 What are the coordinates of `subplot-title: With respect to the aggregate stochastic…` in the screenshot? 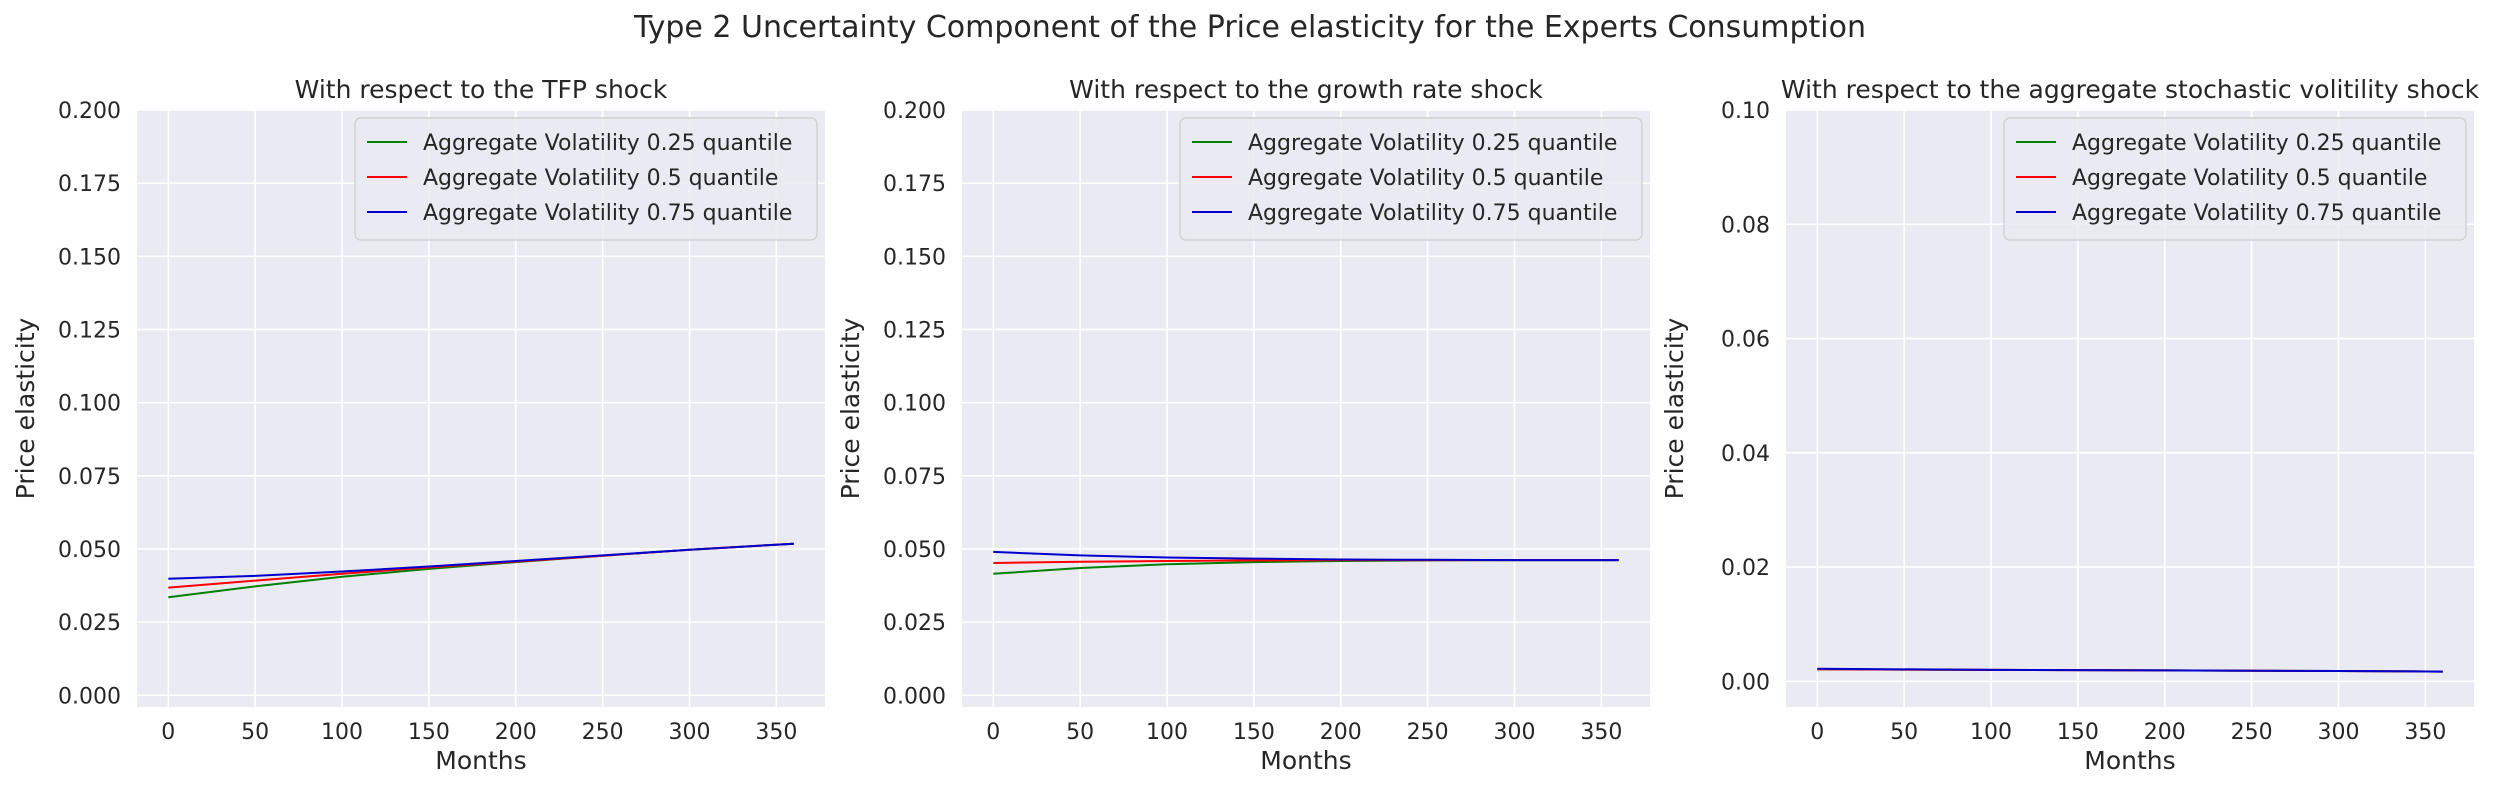 It's located at (2130, 89).